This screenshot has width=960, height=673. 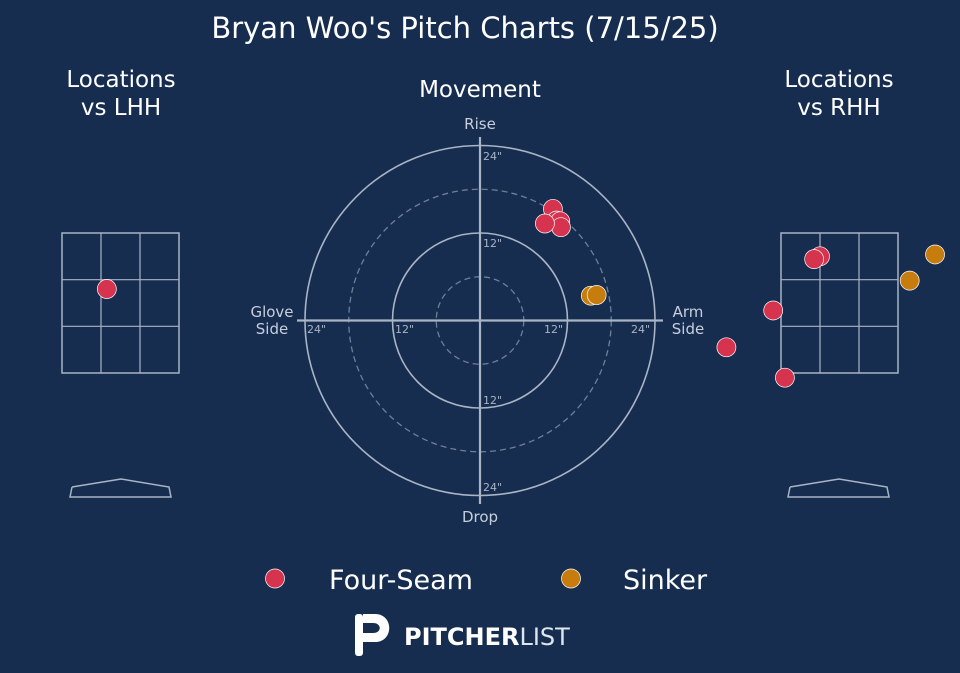 What do you see at coordinates (838, 80) in the screenshot?
I see `rhh-title-line1: Locations` at bounding box center [838, 80].